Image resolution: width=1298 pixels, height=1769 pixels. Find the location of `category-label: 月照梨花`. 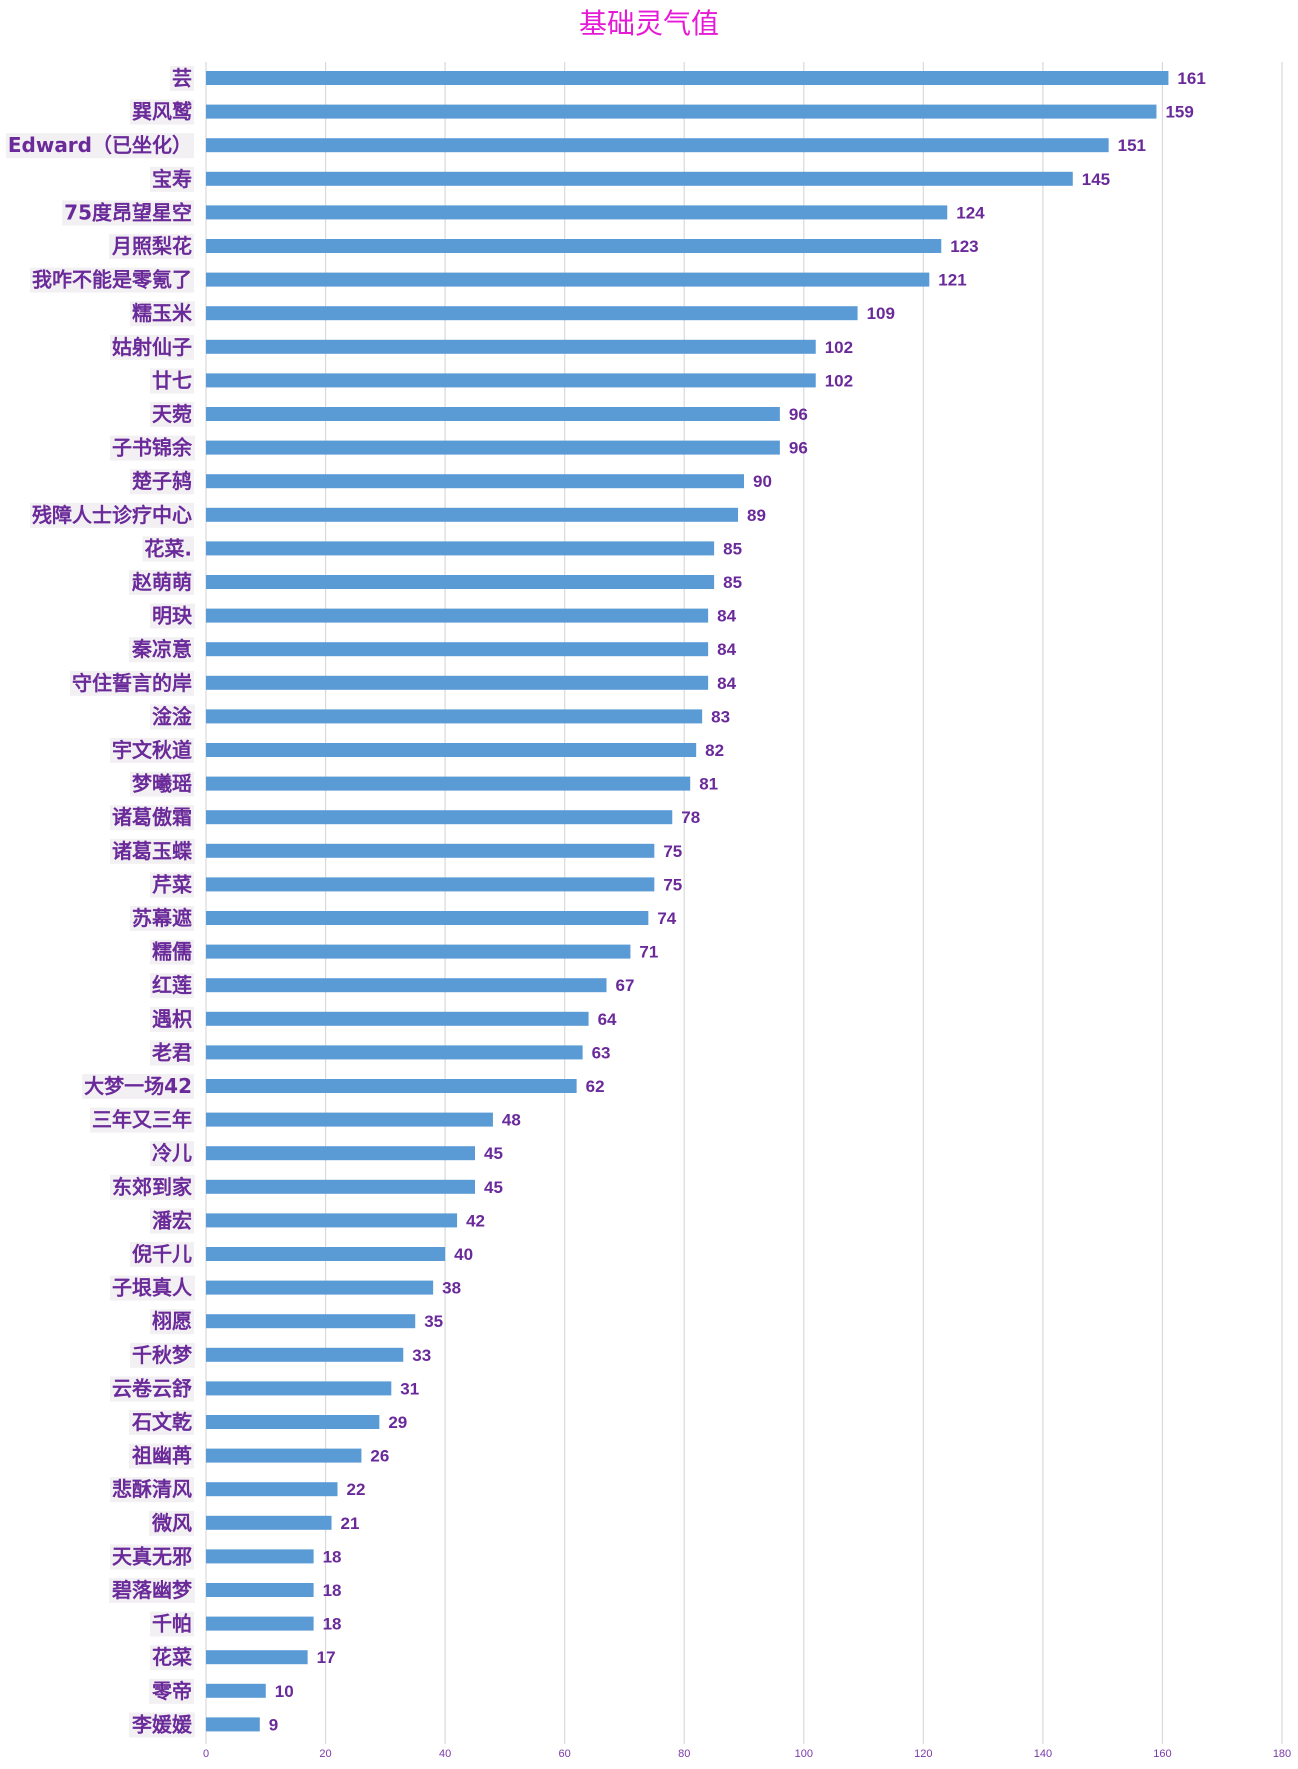

category-label: 月照梨花 is located at coordinates (151, 246).